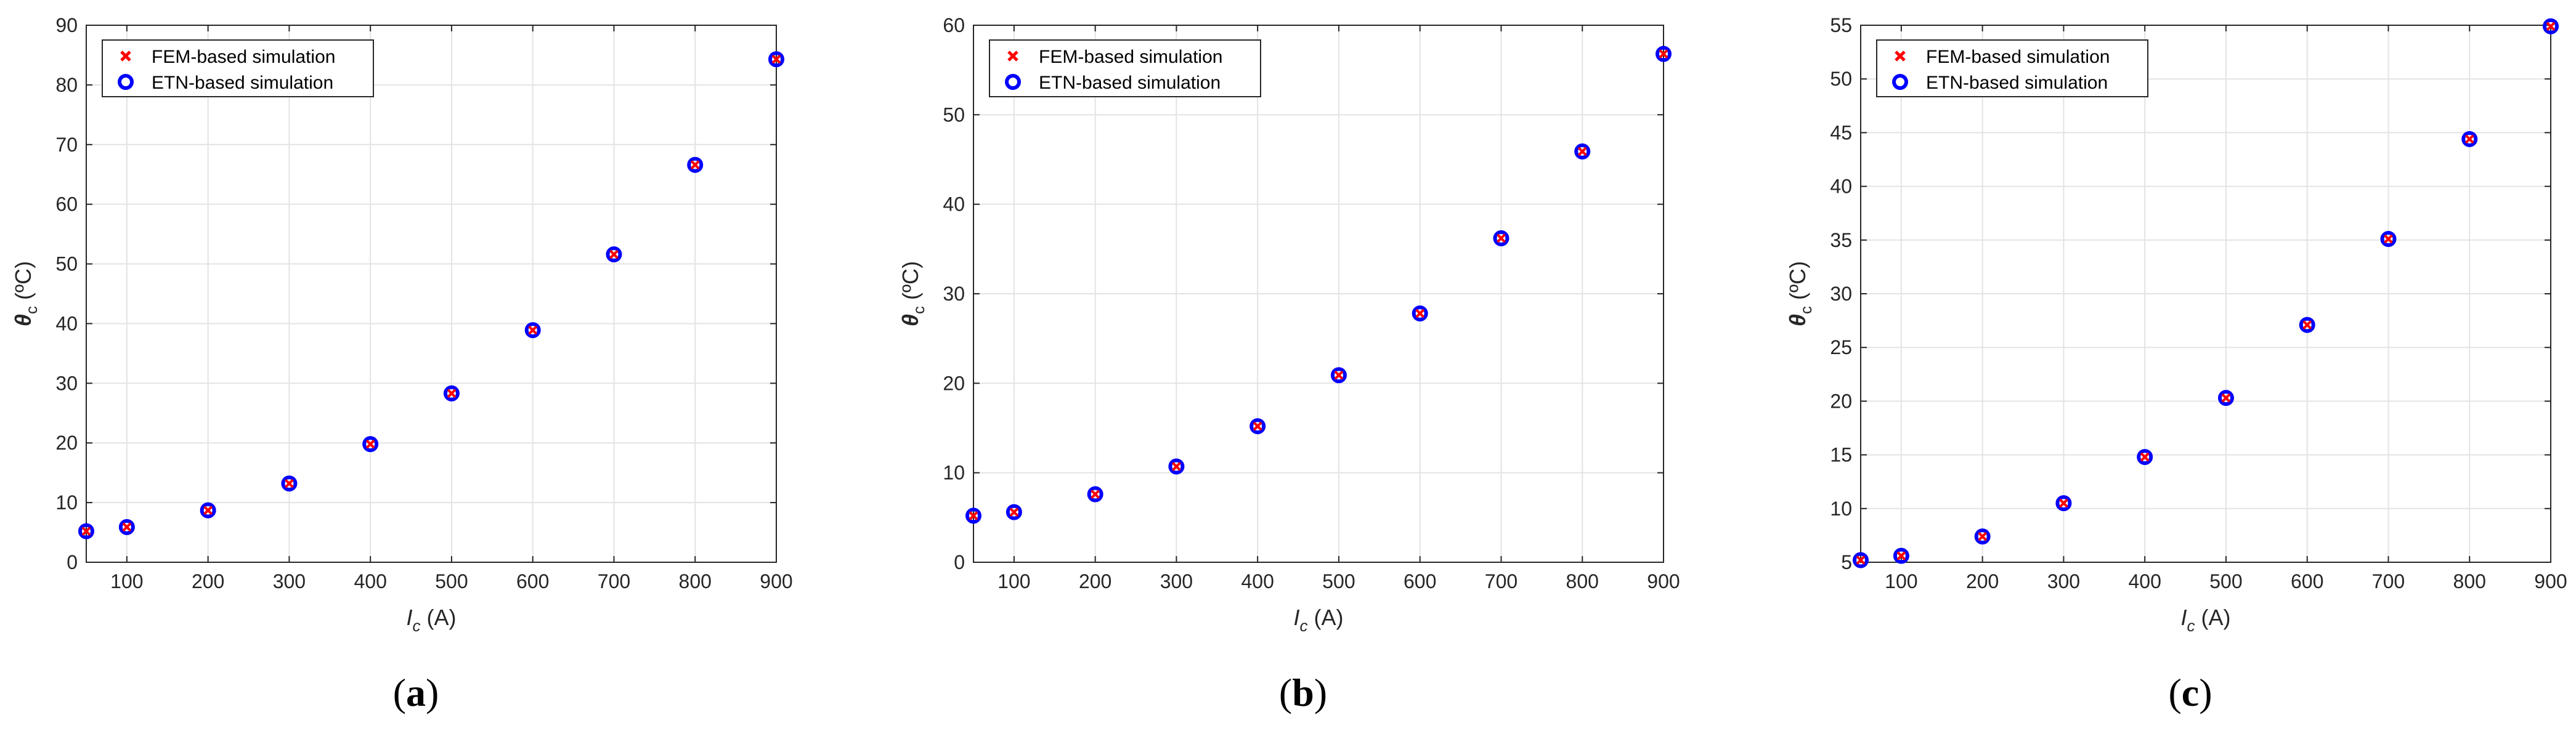 The image size is (2576, 731). Describe the element at coordinates (1797, 303) in the screenshot. I see `y-axis-label-space` at that location.